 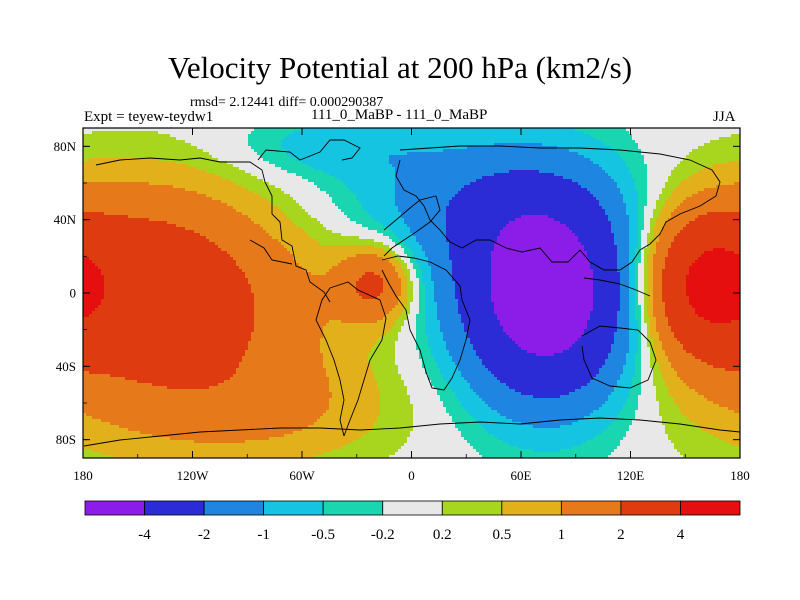 What do you see at coordinates (358, 359) in the screenshot?
I see `coastline-south-america` at bounding box center [358, 359].